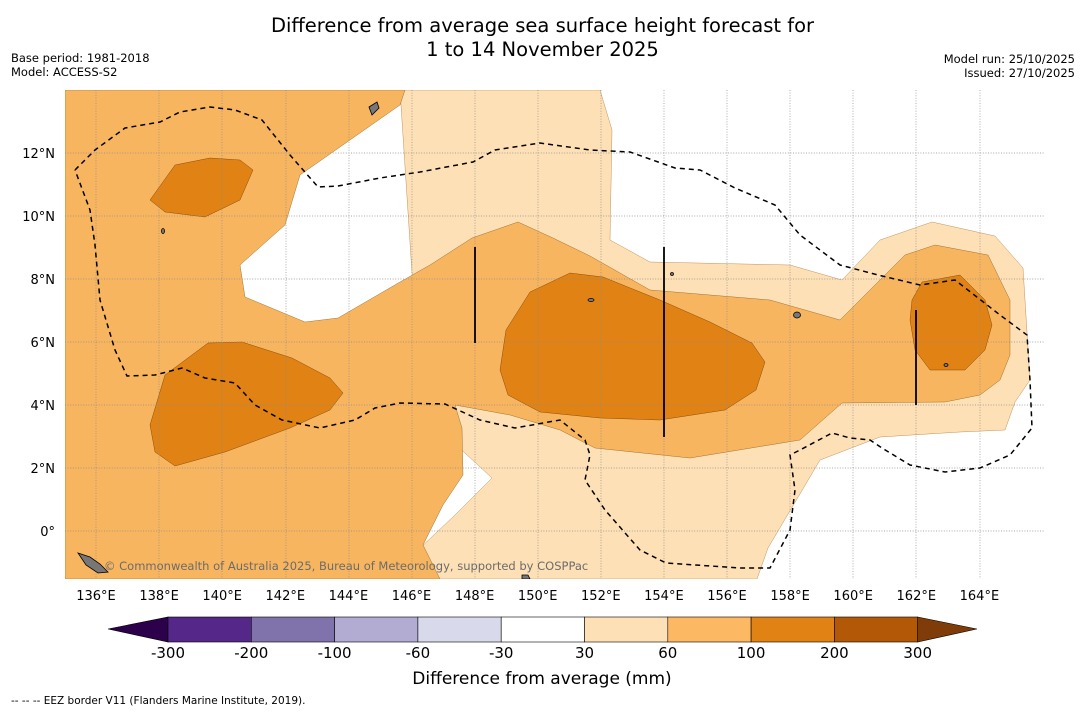 The width and height of the screenshot is (1085, 713). Describe the element at coordinates (727, 596) in the screenshot. I see `lon-tick-label: 156°E` at that location.